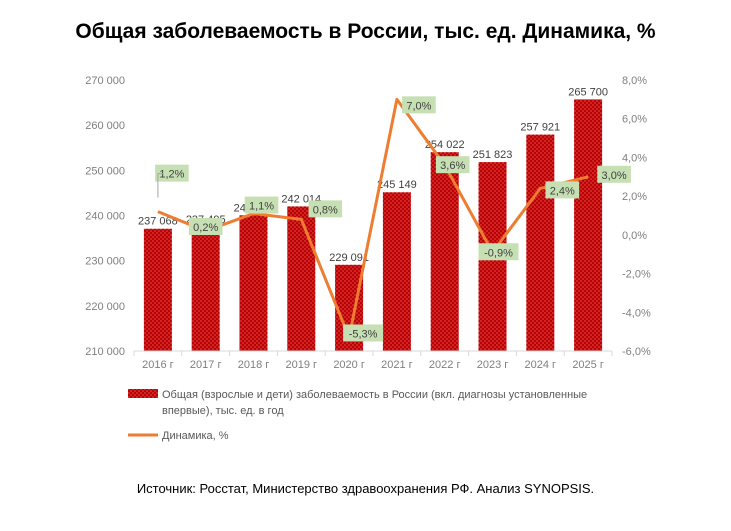 The width and height of the screenshot is (731, 531). Describe the element at coordinates (634, 236) in the screenshot. I see `right-tick-label: 0,0%` at that location.